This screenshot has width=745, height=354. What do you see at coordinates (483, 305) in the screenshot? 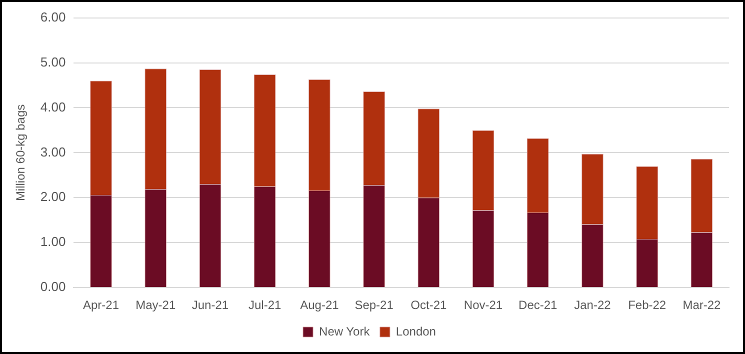
I see `x-tick-label: Nov-21` at bounding box center [483, 305].